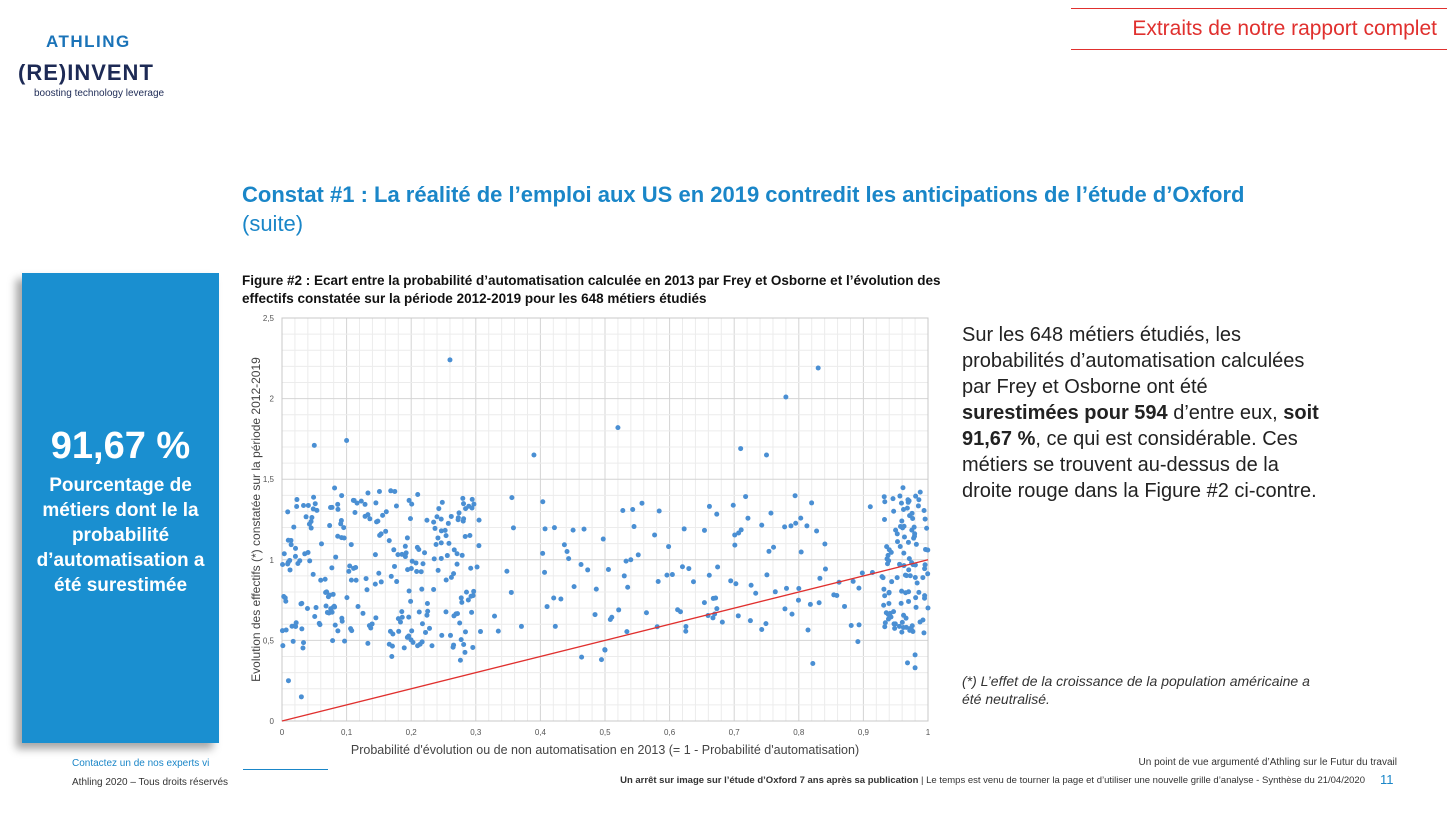 This screenshot has height=819, width=1456. What do you see at coordinates (735, 732) in the screenshot?
I see `x-tick-label: 0,7` at bounding box center [735, 732].